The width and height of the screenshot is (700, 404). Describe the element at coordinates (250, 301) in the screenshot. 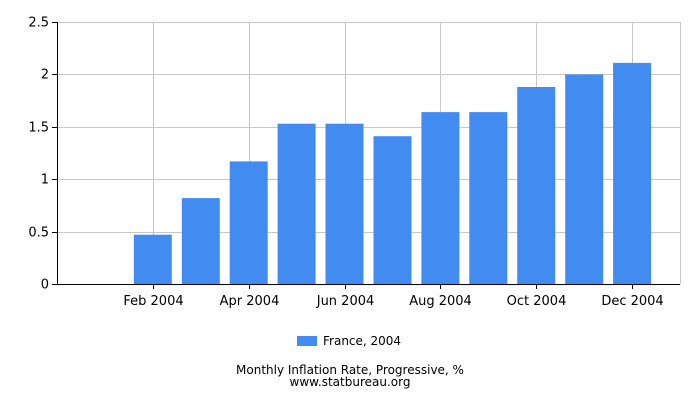

I see `x-tick-label: Apr 2004` at that location.